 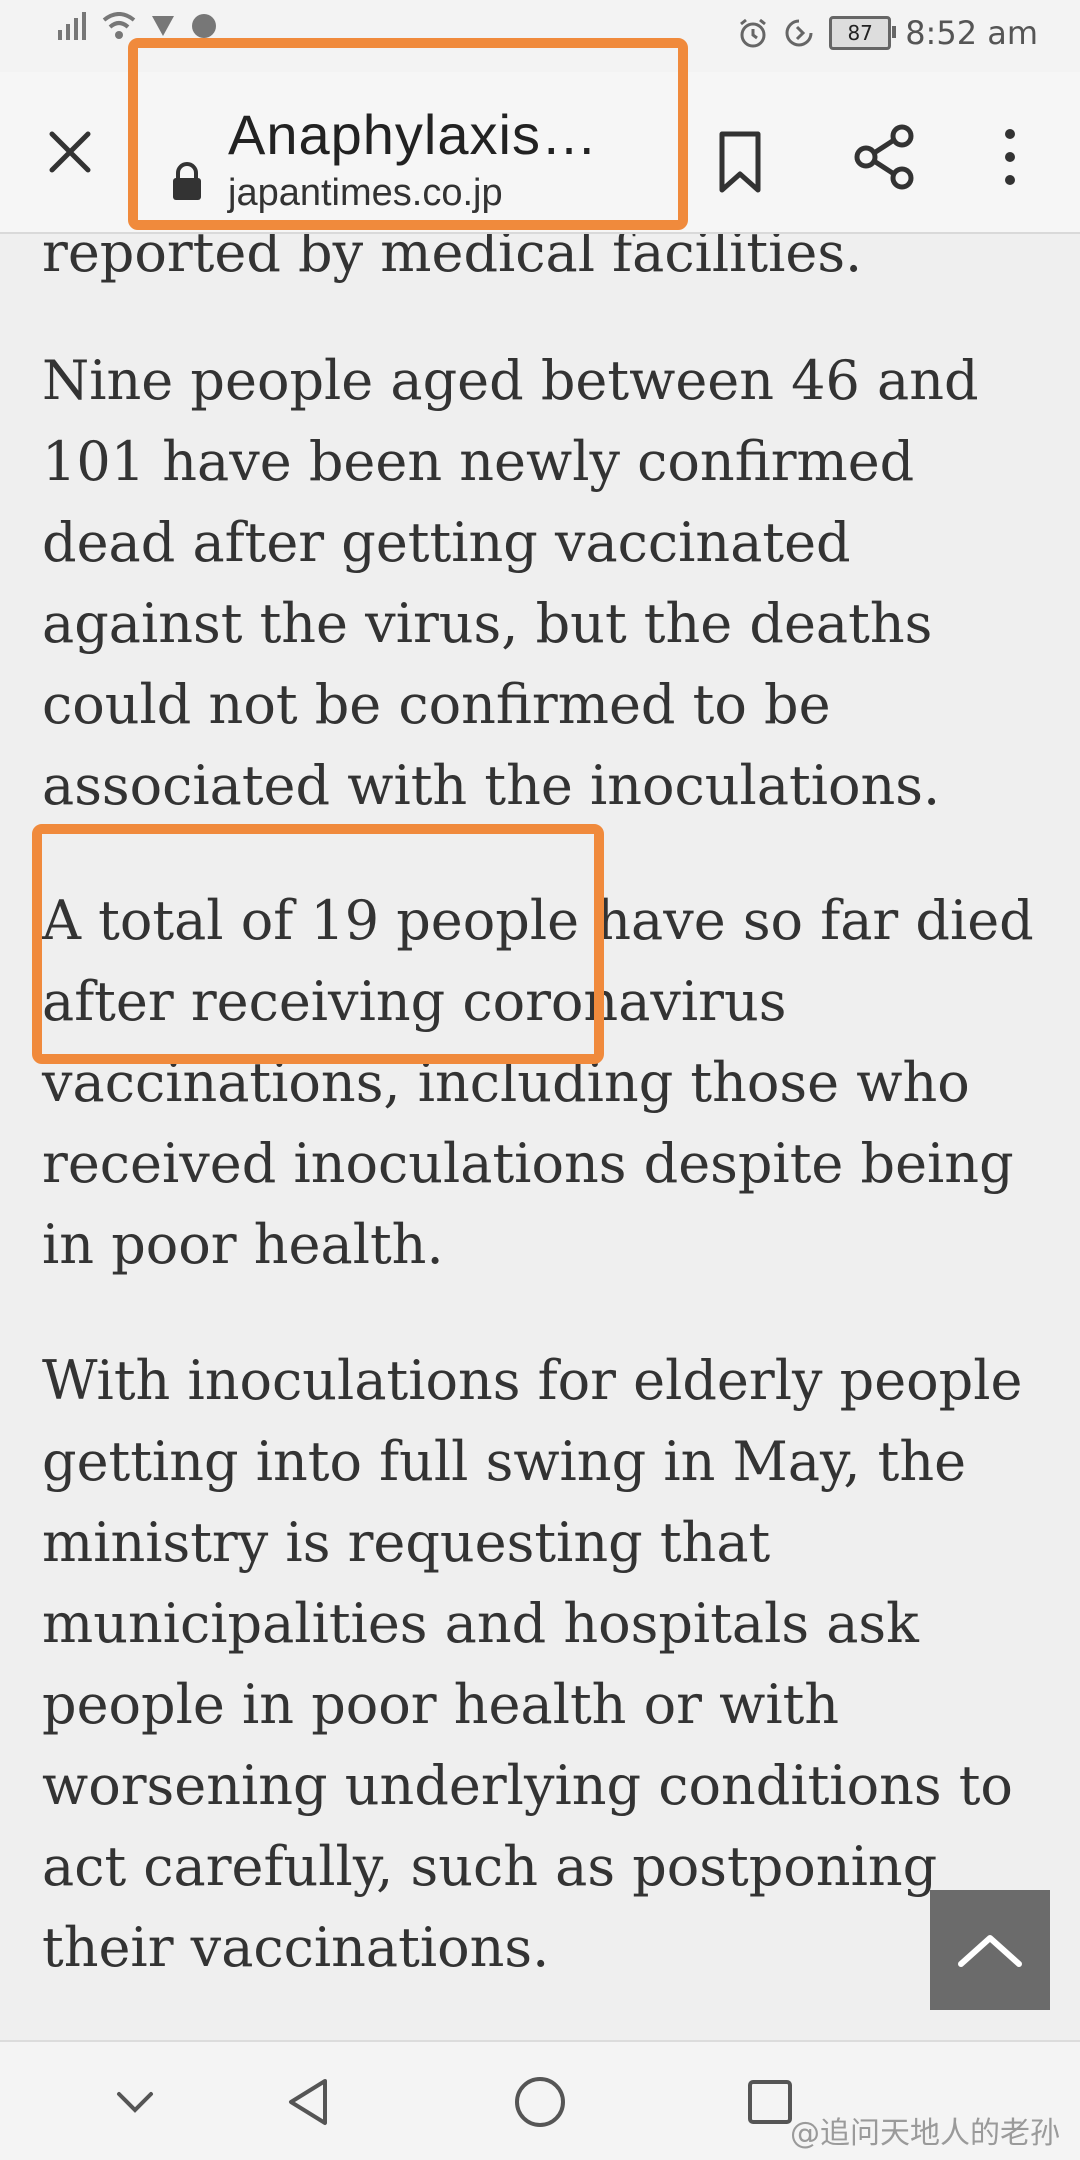 I want to click on data-saver-icon, so click(x=799, y=33).